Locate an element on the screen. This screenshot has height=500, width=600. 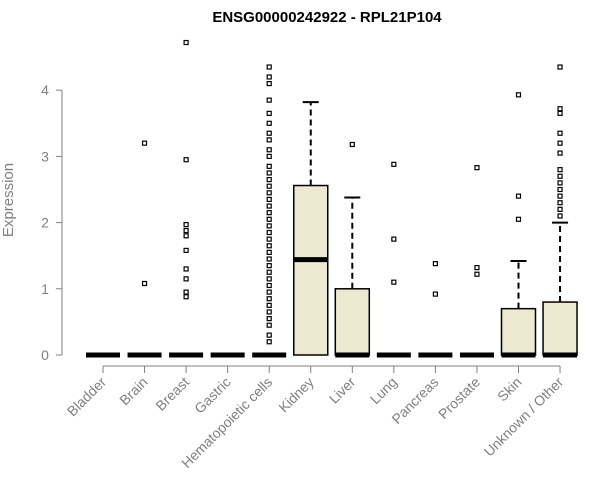
y-axis: 0 1 2 3 4 is located at coordinates (52, 222).